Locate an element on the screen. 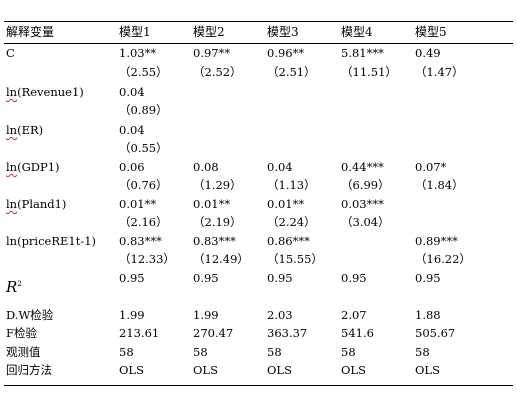 This screenshot has width=517, height=403. stat-cell: 505.67 is located at coordinates (435, 333).